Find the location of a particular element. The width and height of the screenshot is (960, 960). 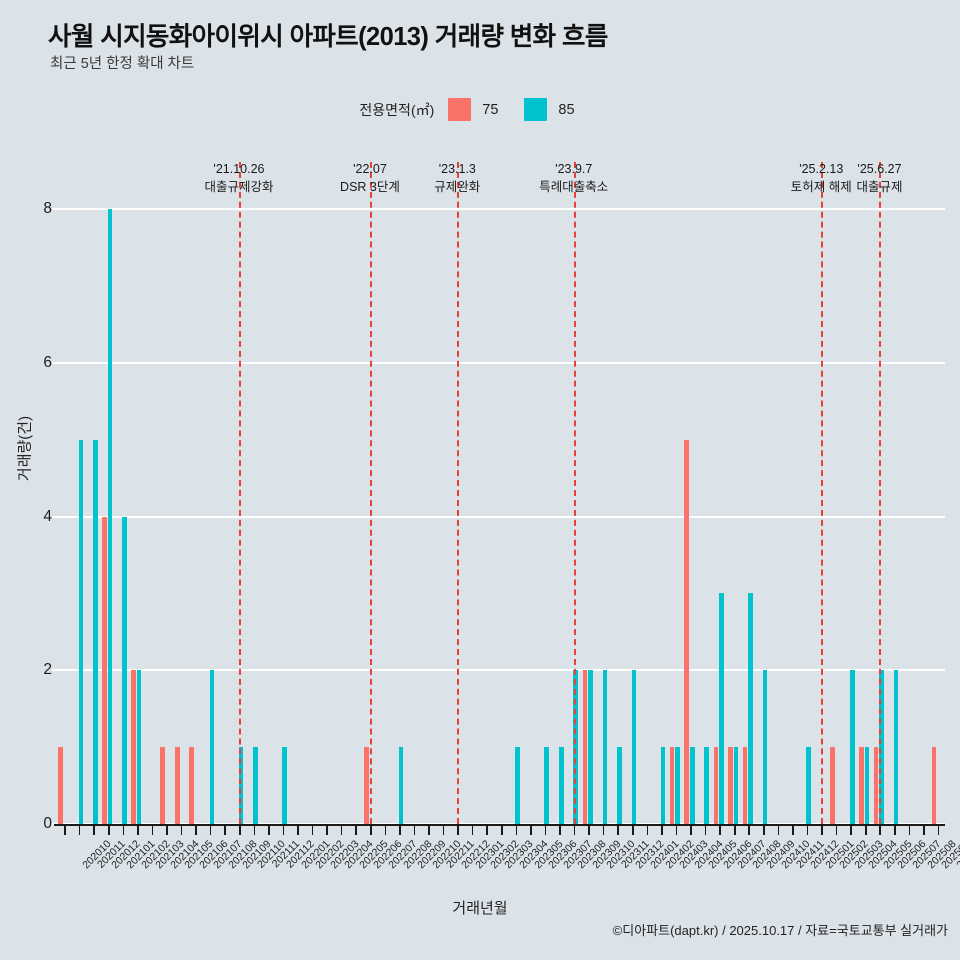

event-label: 규제완화 is located at coordinates (457, 187).